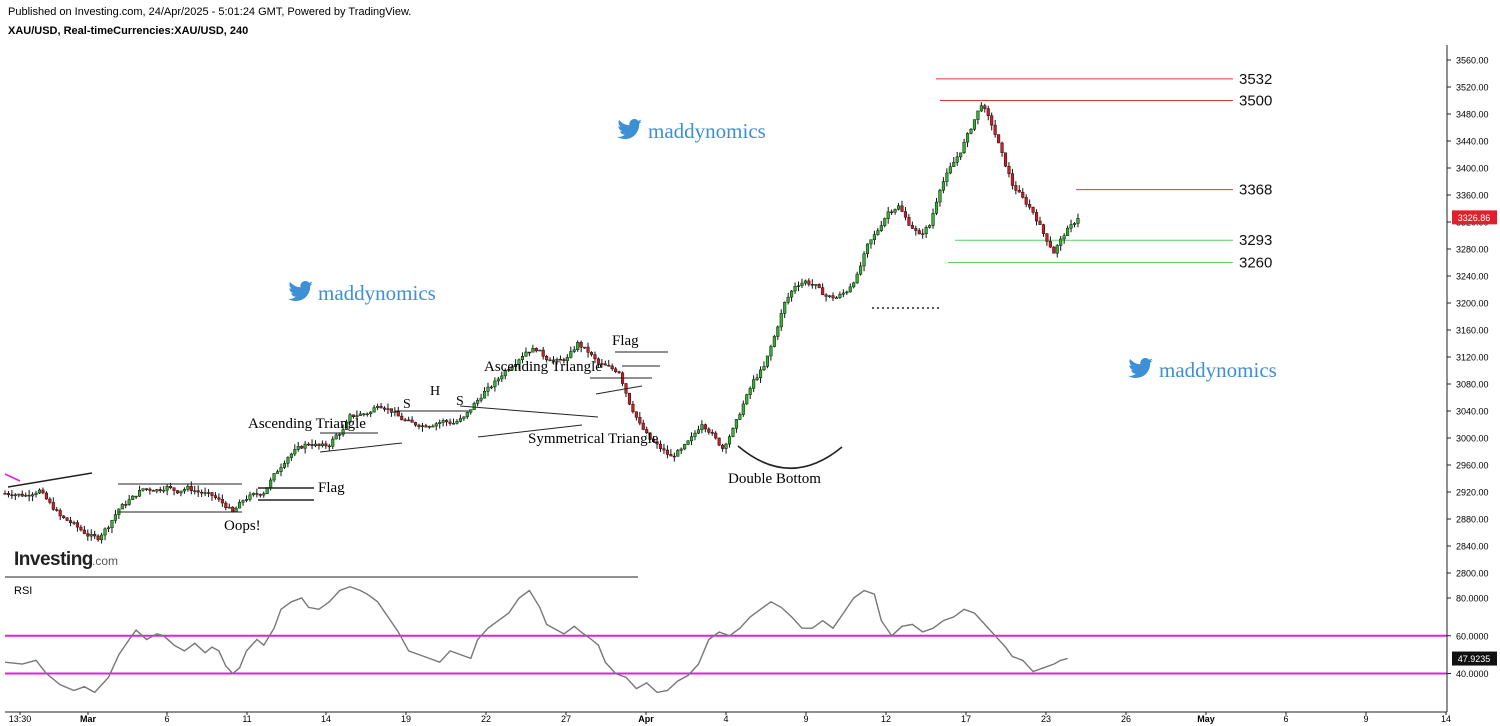  I want to click on level-label-3260: 3260, so click(1255, 263).